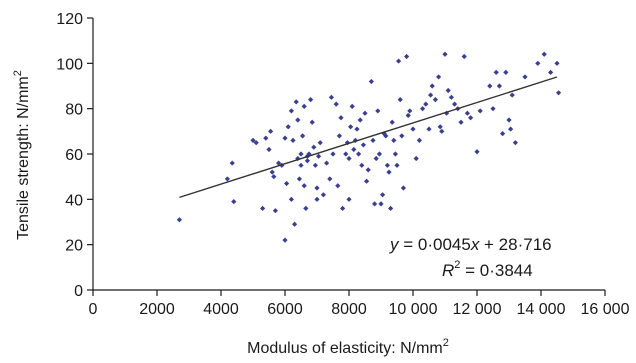  Describe the element at coordinates (348, 347) in the screenshot. I see `x-axis-title: Modulus of elasticity: N/mm2` at that location.